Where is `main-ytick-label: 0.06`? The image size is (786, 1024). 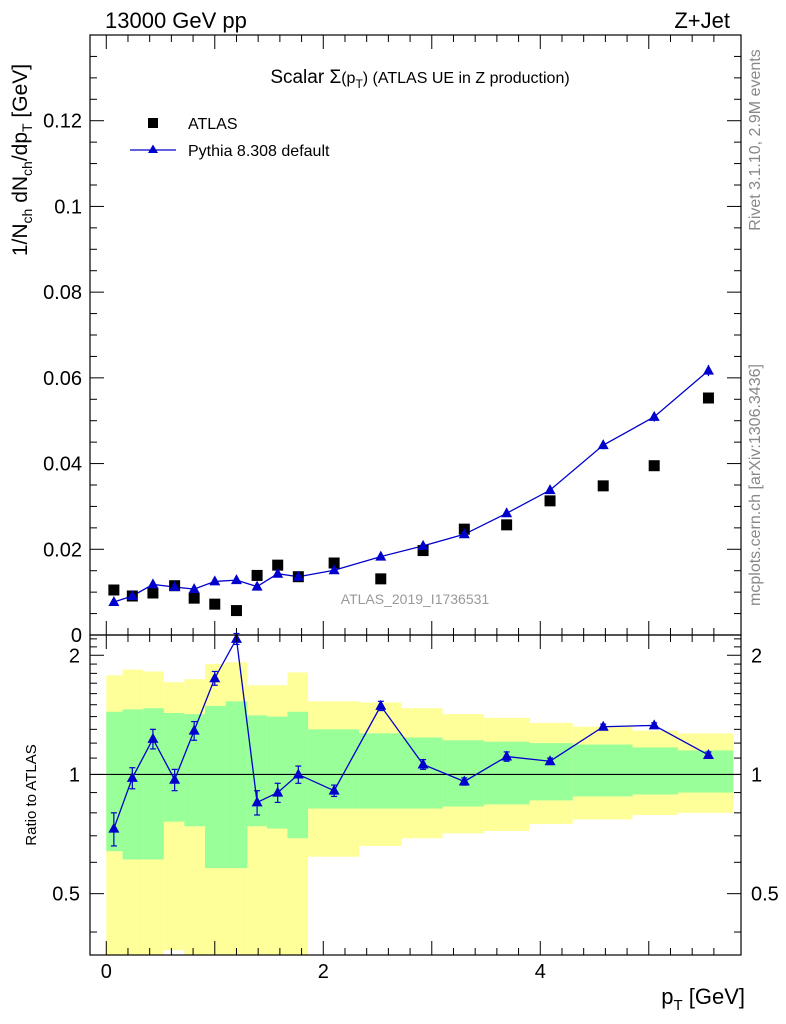 main-ytick-label: 0.06 is located at coordinates (62, 379).